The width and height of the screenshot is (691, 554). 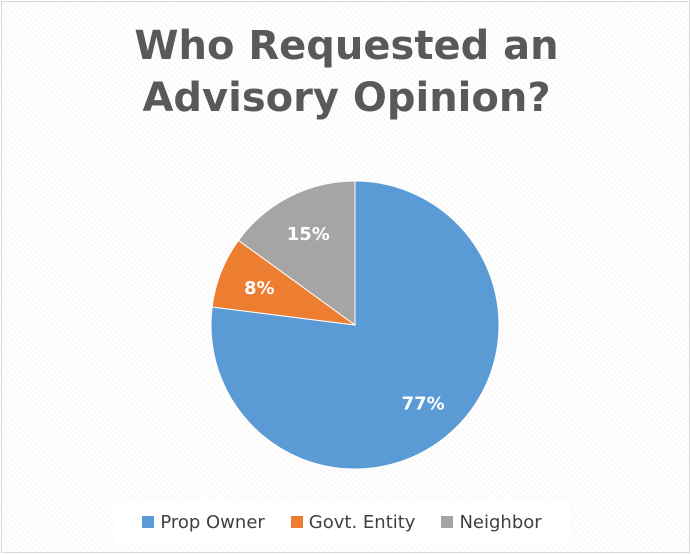 What do you see at coordinates (296, 253) in the screenshot?
I see `pie-slice-neighbor` at bounding box center [296, 253].